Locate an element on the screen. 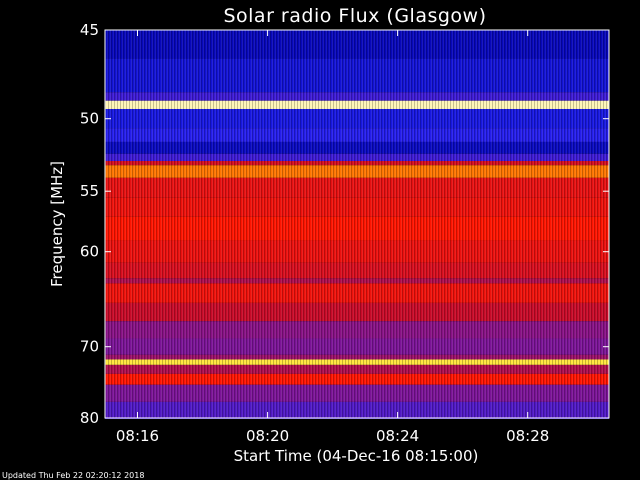 The width and height of the screenshot is (640, 480). x-tick-label: 08:24 is located at coordinates (397, 436).